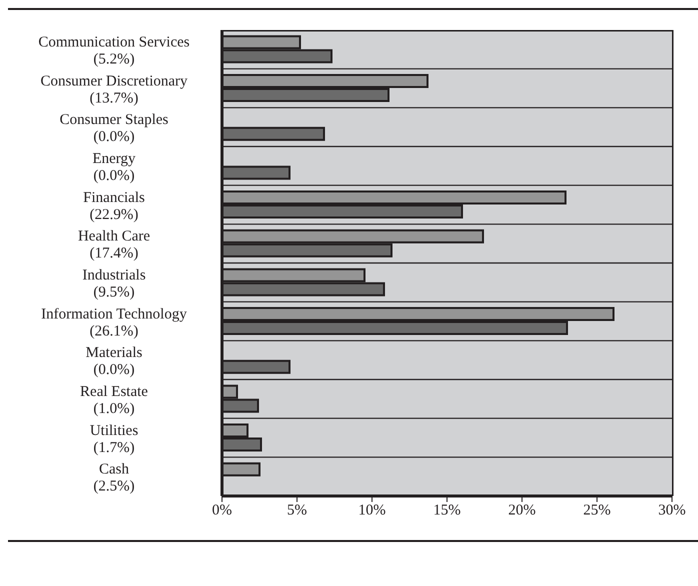 This screenshot has height=586, width=698. I want to click on y-tick-label: Consumer Discretionary, so click(114, 81).